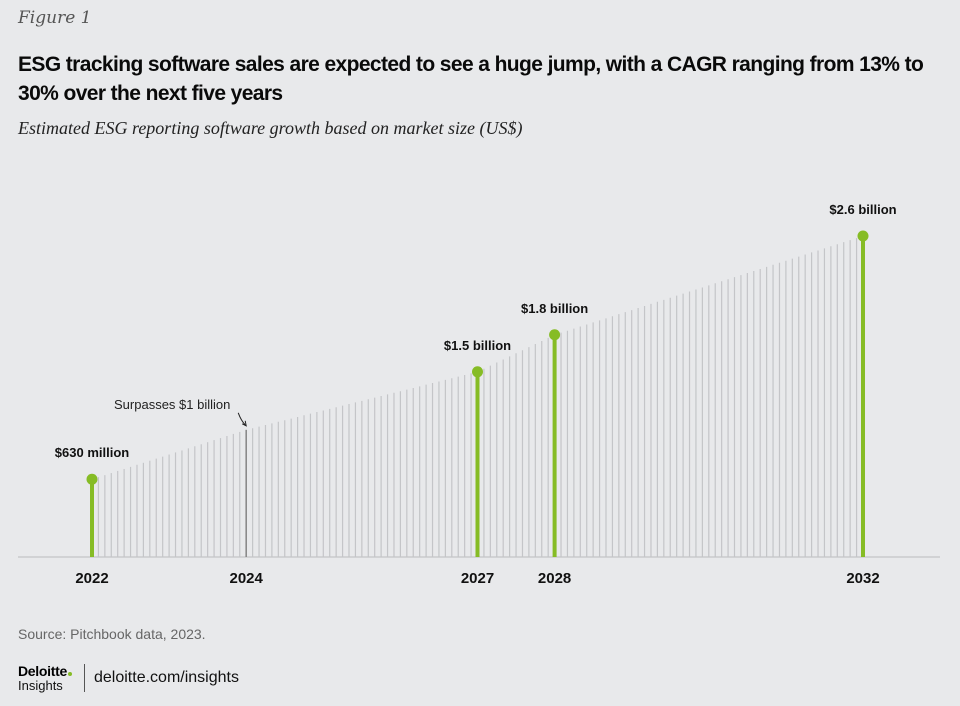  I want to click on x-tick-label: 2022, so click(91, 578).